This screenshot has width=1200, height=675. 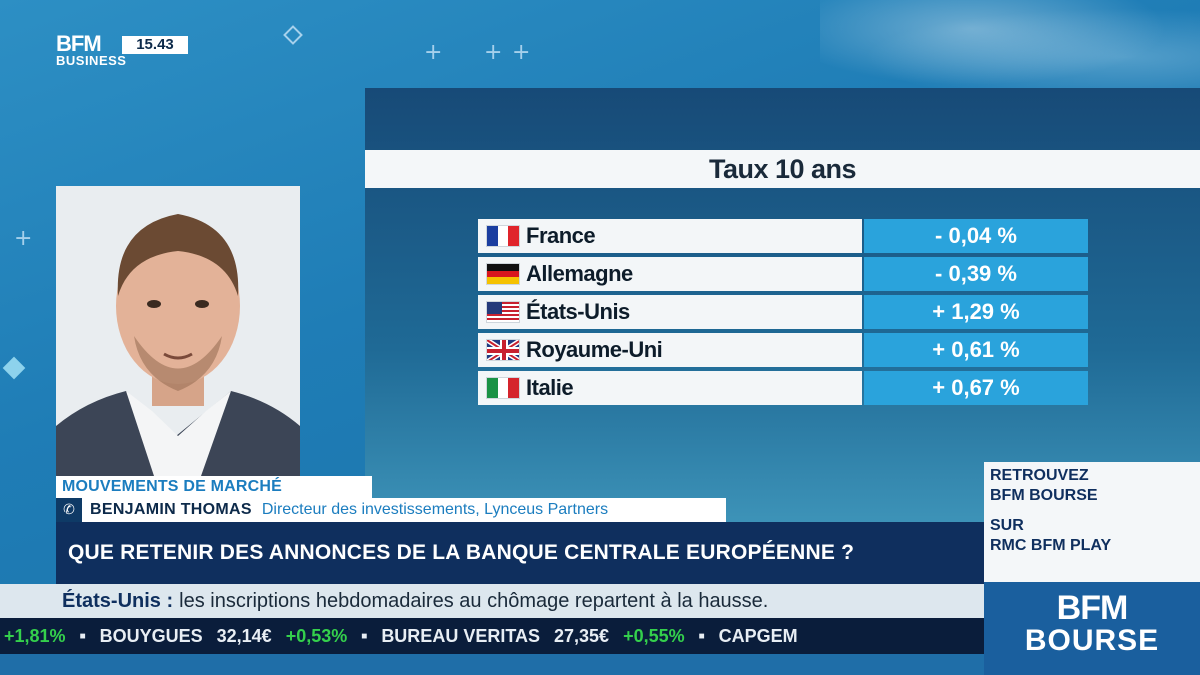 I want to click on logo-sub-text: BUSINESS, so click(x=91, y=60).